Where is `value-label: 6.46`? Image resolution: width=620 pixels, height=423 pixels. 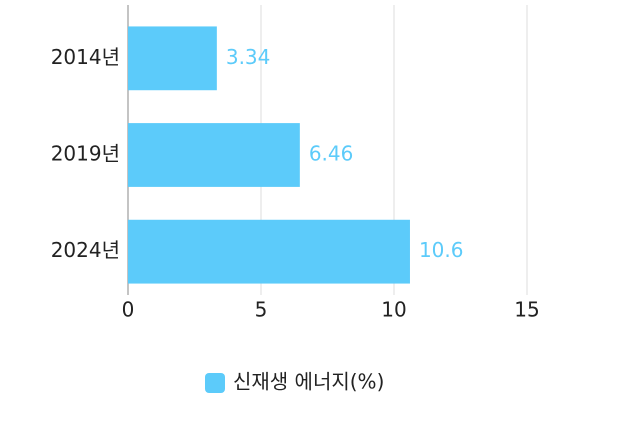 value-label: 6.46 is located at coordinates (331, 154).